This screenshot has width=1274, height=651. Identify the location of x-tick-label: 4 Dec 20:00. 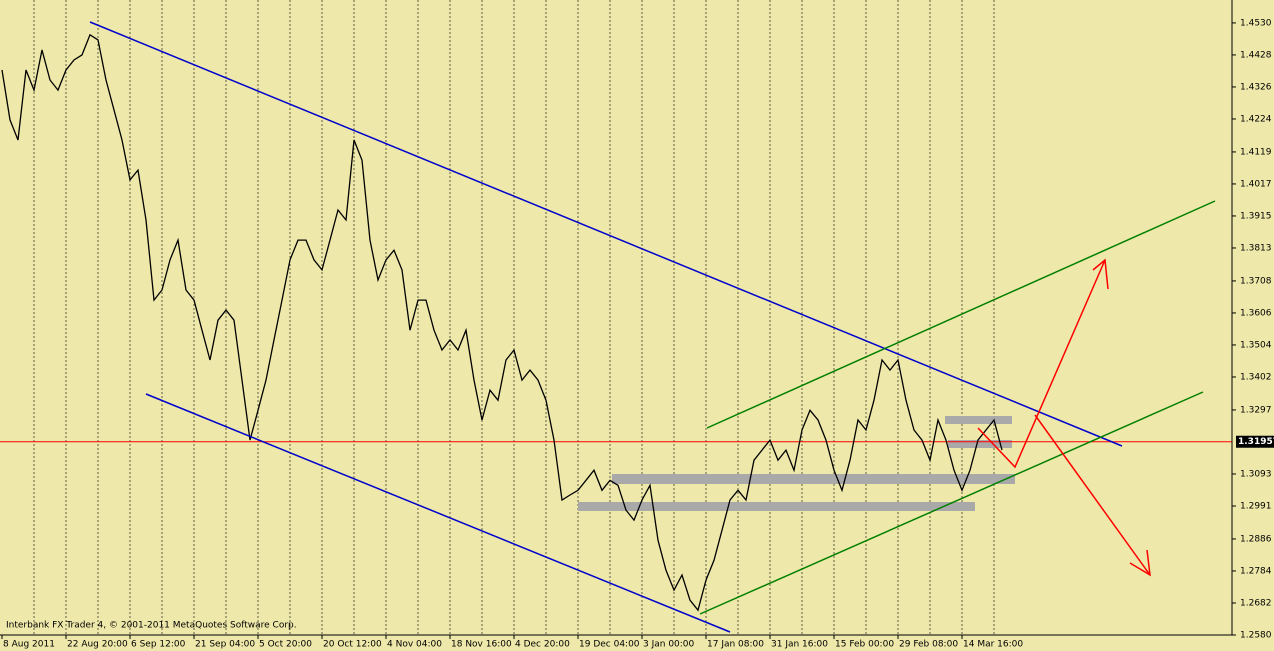
(542, 645).